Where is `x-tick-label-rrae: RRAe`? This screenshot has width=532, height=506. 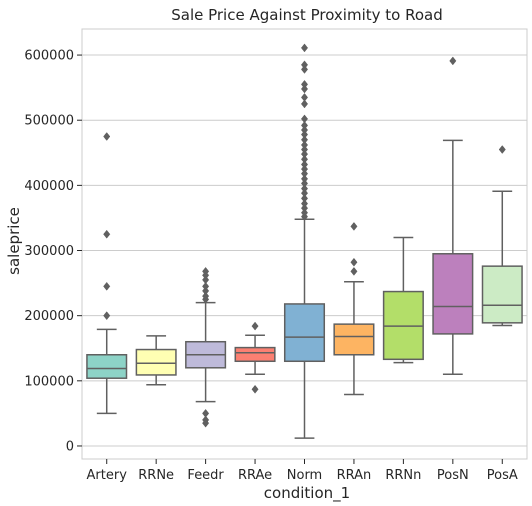 x-tick-label-rrae: RRAe is located at coordinates (255, 475).